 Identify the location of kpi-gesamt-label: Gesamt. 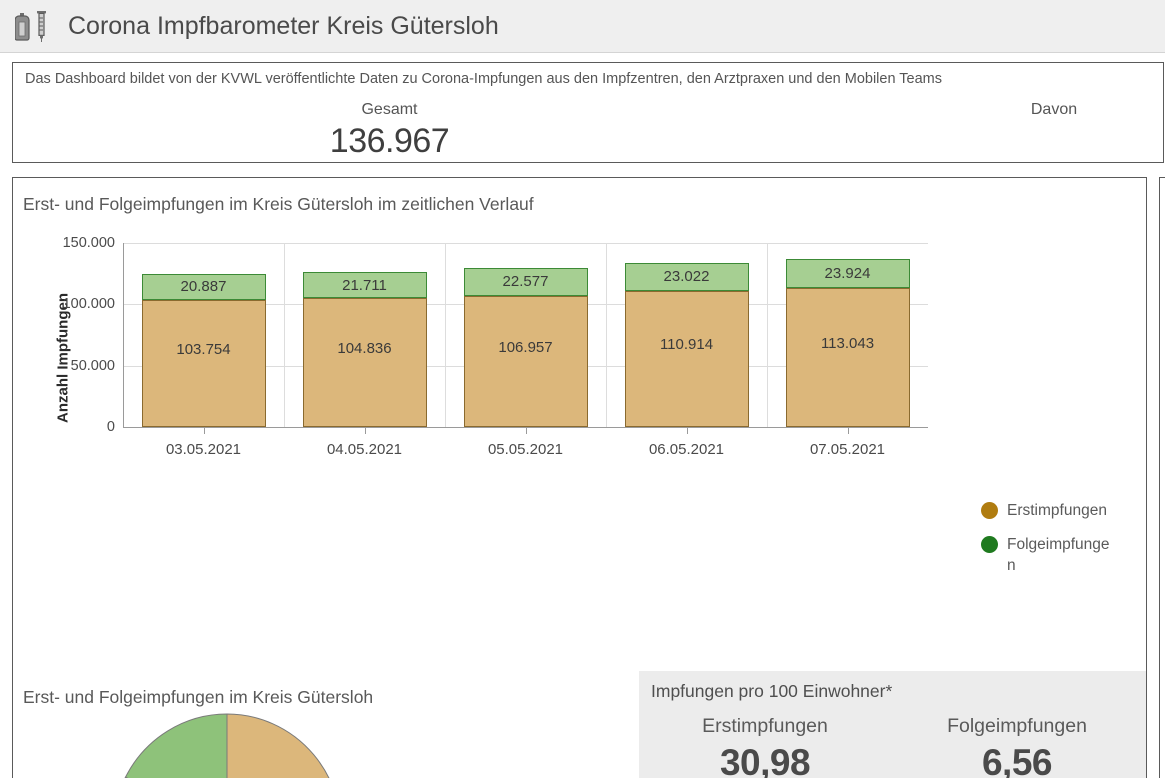
(389, 109).